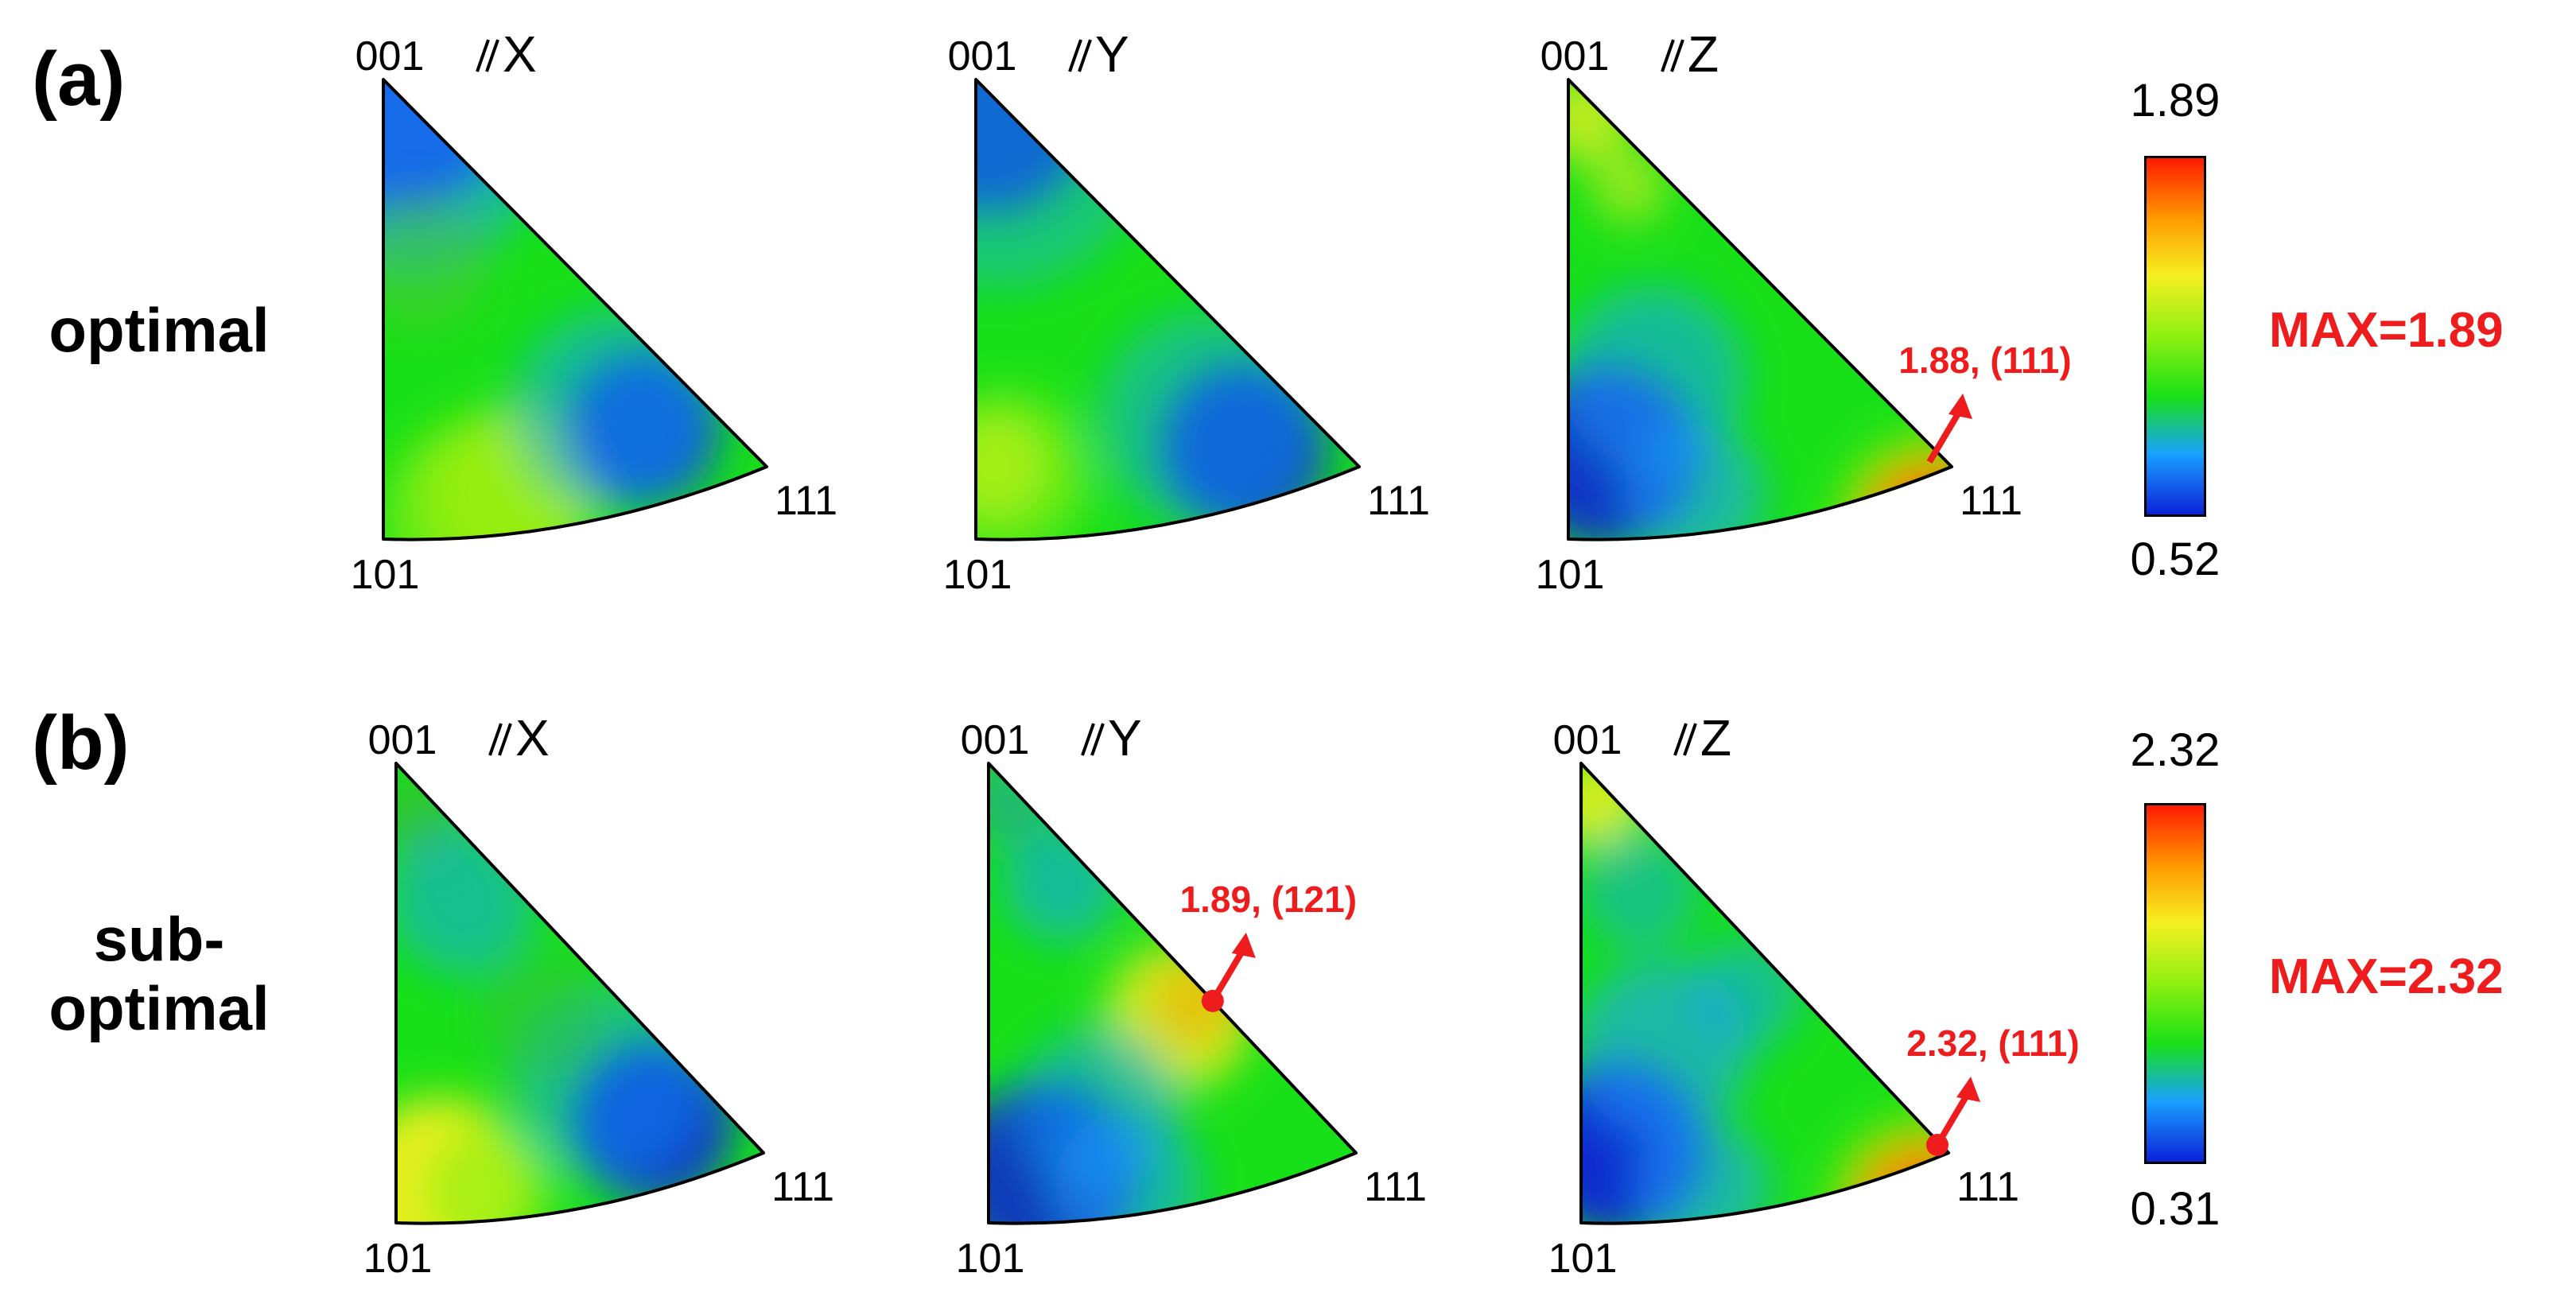 The width and height of the screenshot is (2576, 1300). Describe the element at coordinates (2386, 330) in the screenshot. I see `max-label-optimal: MAX=1.89` at that location.